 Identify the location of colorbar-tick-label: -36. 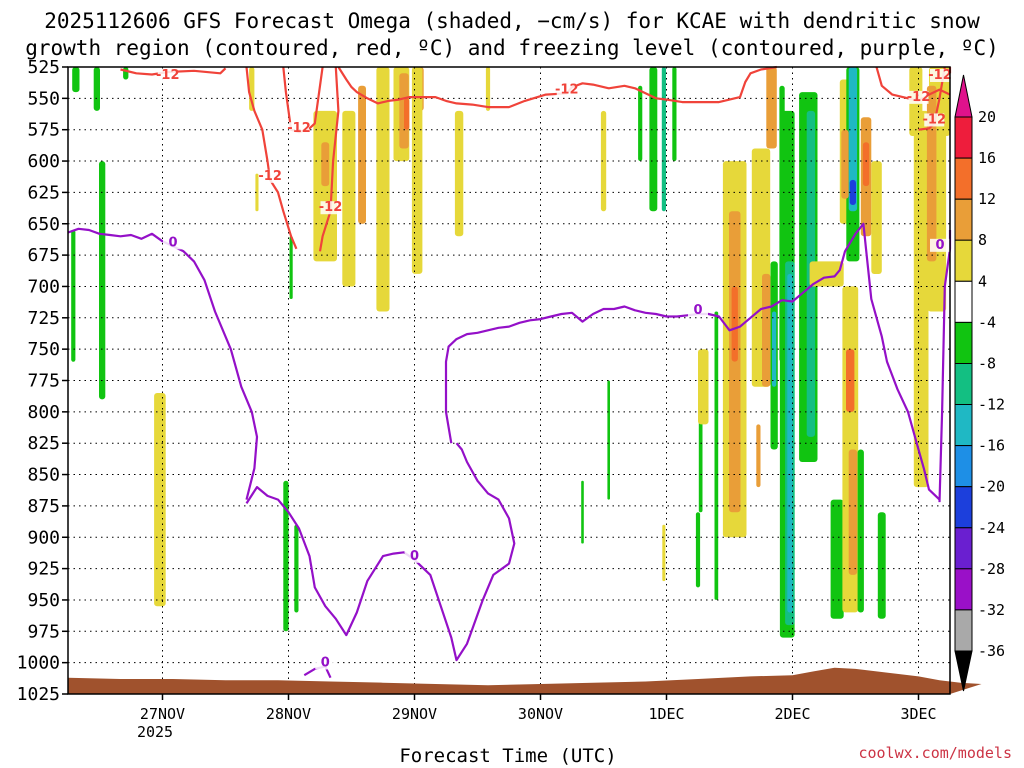
(991, 651).